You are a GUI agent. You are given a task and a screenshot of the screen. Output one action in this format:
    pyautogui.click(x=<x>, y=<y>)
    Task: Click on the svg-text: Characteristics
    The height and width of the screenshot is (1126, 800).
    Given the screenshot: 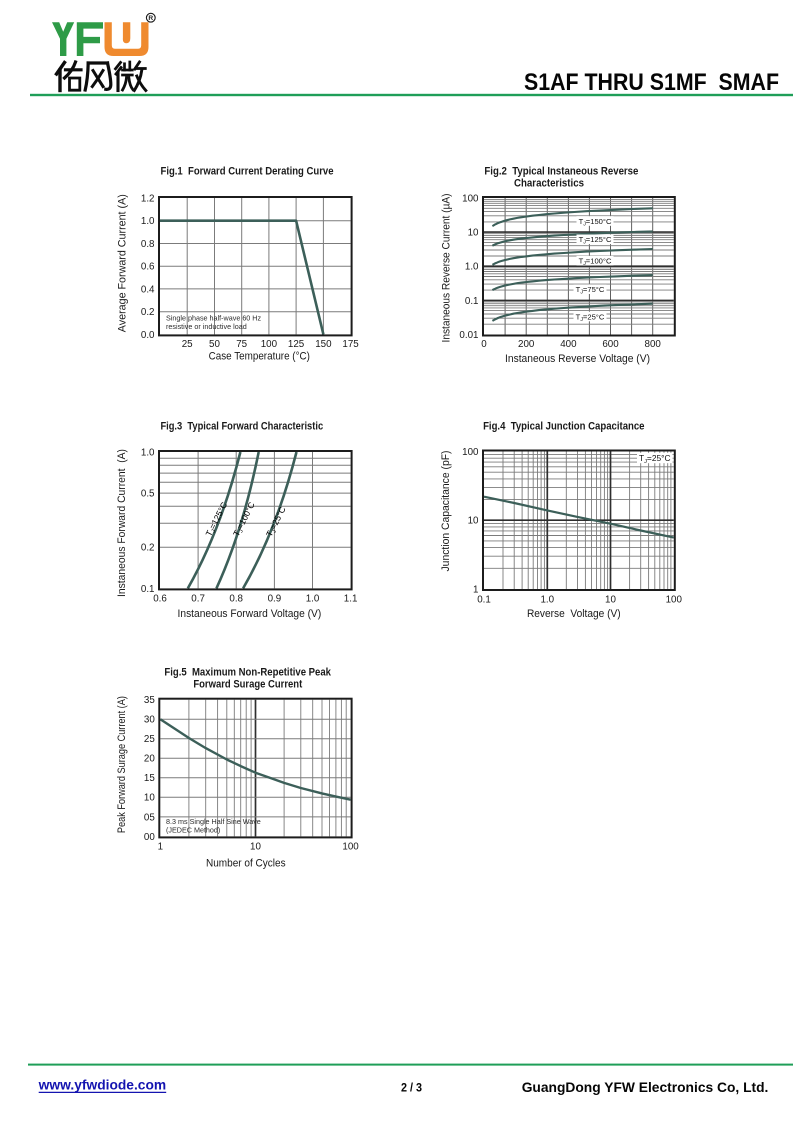 What is the action you would take?
    pyautogui.click(x=549, y=184)
    